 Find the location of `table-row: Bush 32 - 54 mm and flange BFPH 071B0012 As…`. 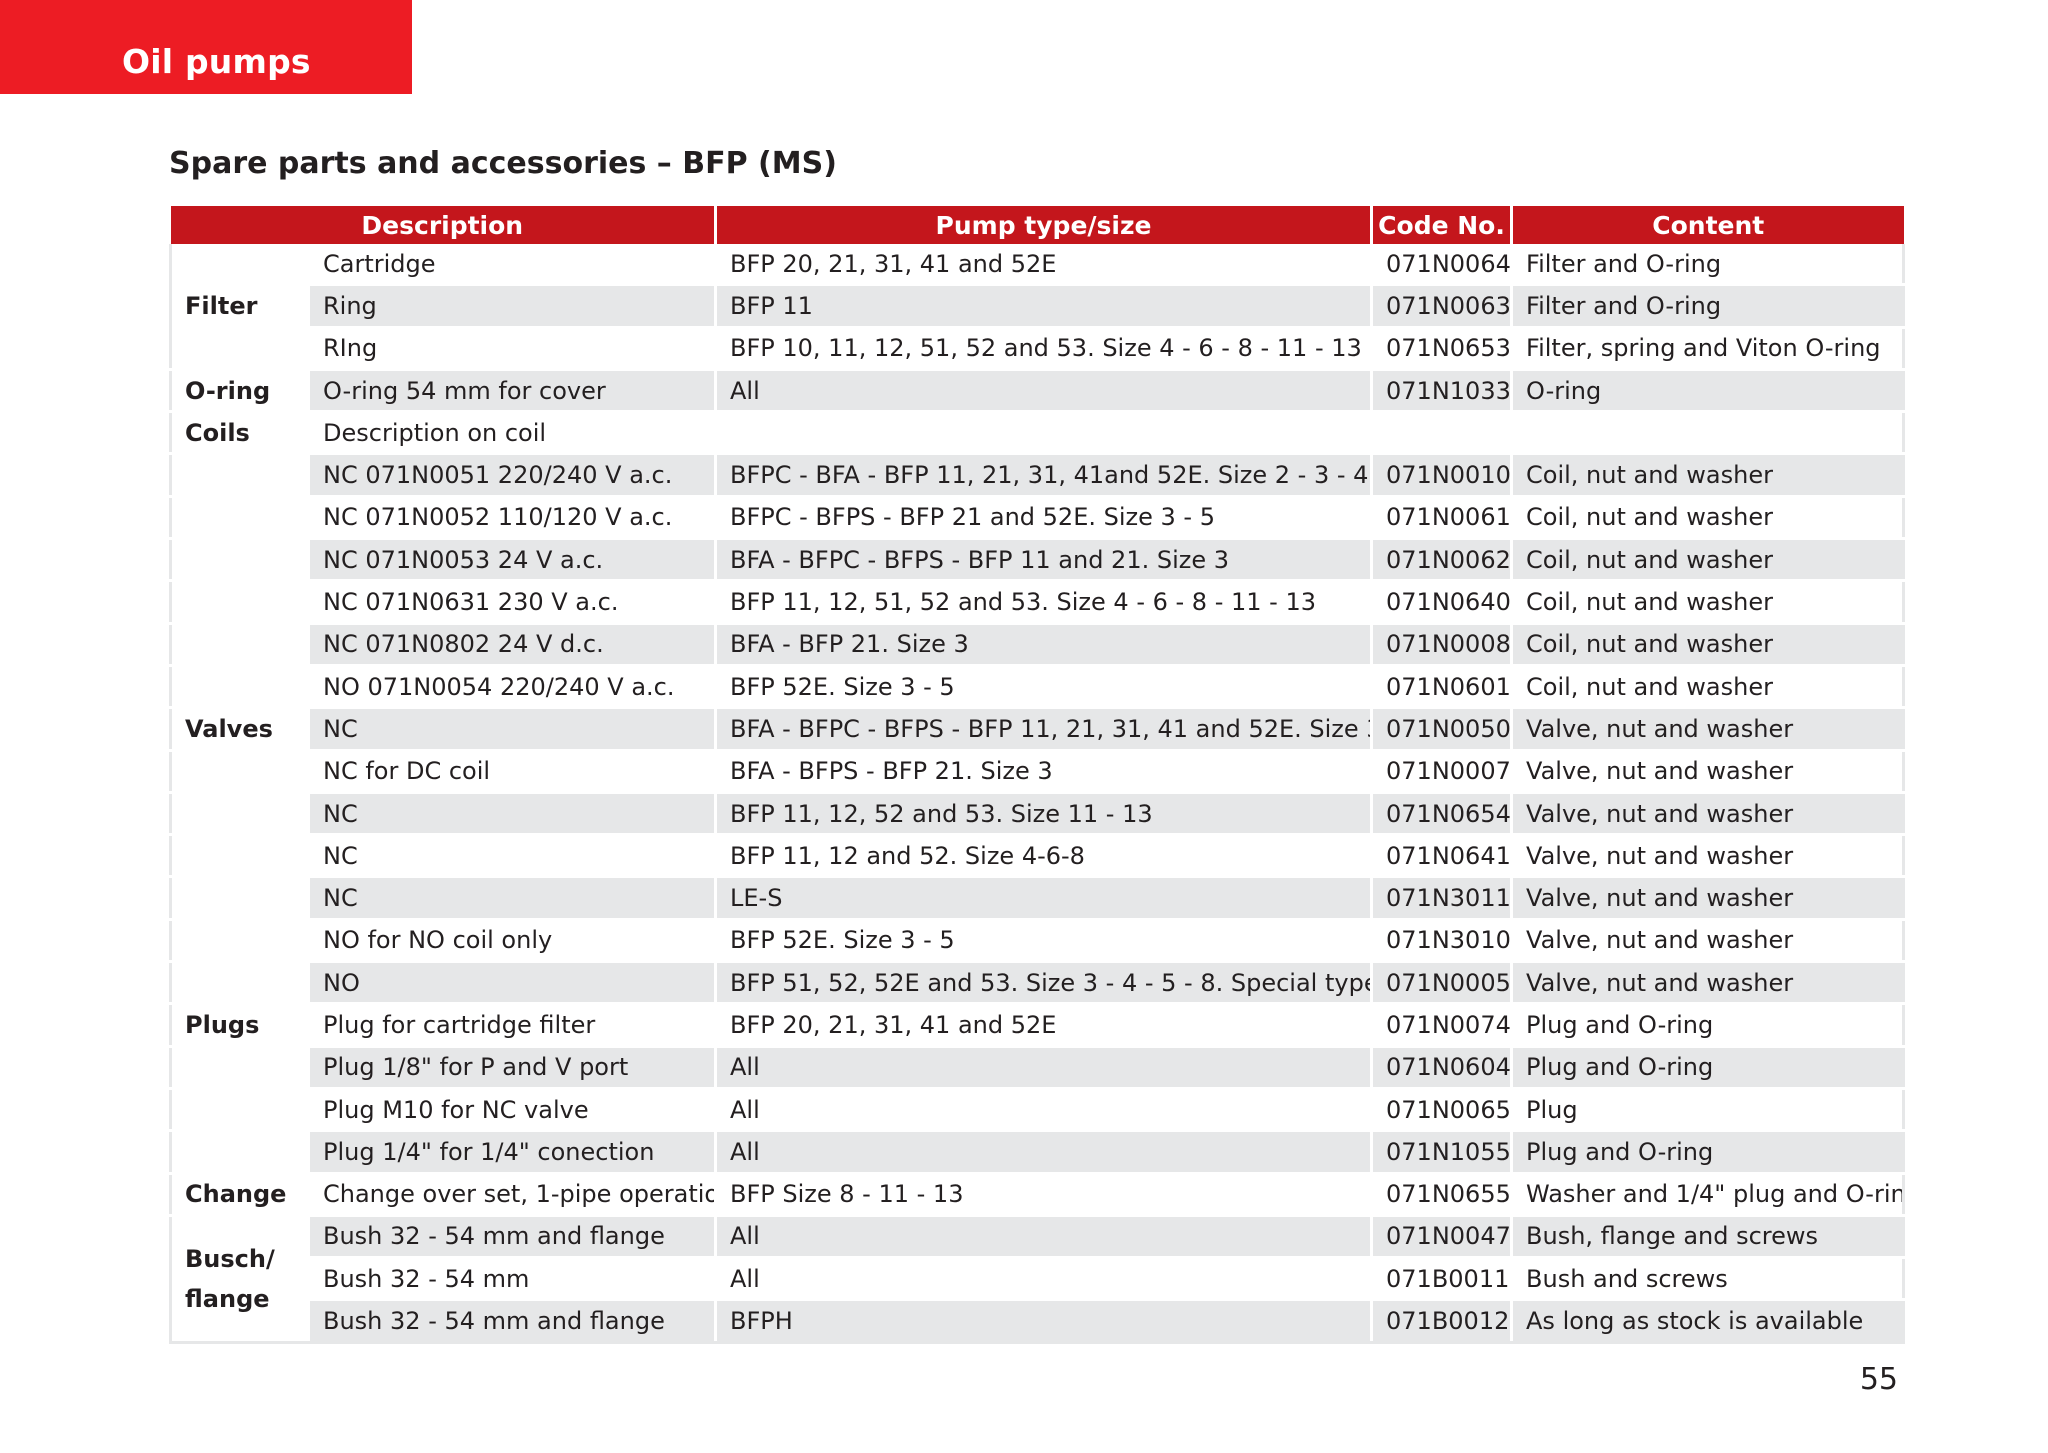

table-row: Bush 32 - 54 mm and flange BFPH 071B0012 As… is located at coordinates (1038, 1321).